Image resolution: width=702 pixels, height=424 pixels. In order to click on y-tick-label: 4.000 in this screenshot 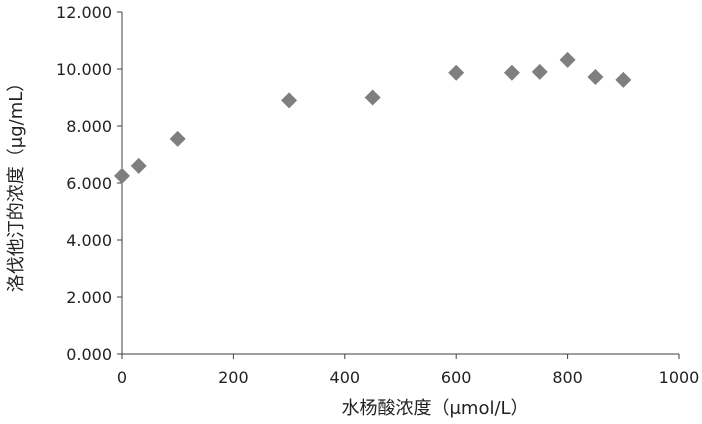, I will do `click(89, 240)`.